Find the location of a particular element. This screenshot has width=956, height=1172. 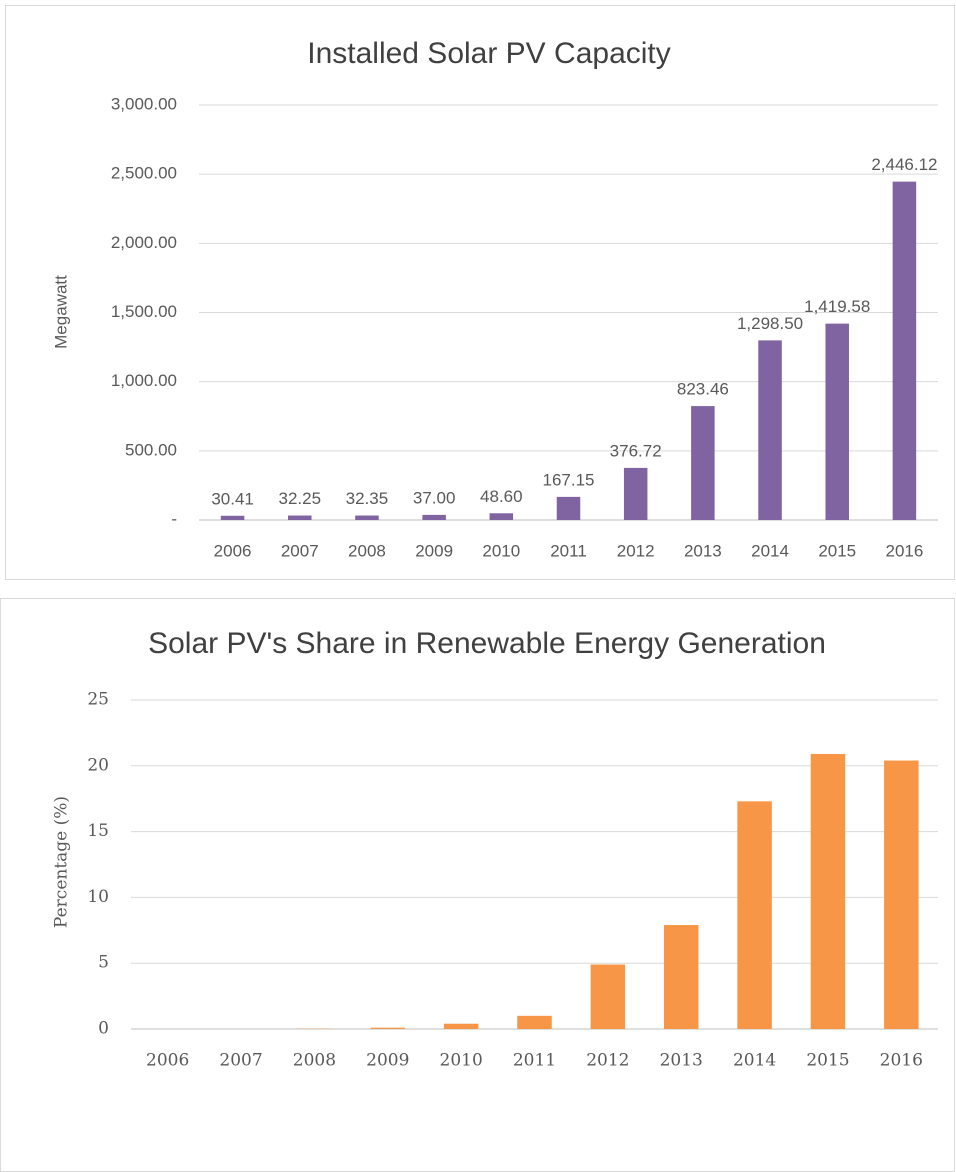

data-label: 1,419.58 is located at coordinates (837, 306).